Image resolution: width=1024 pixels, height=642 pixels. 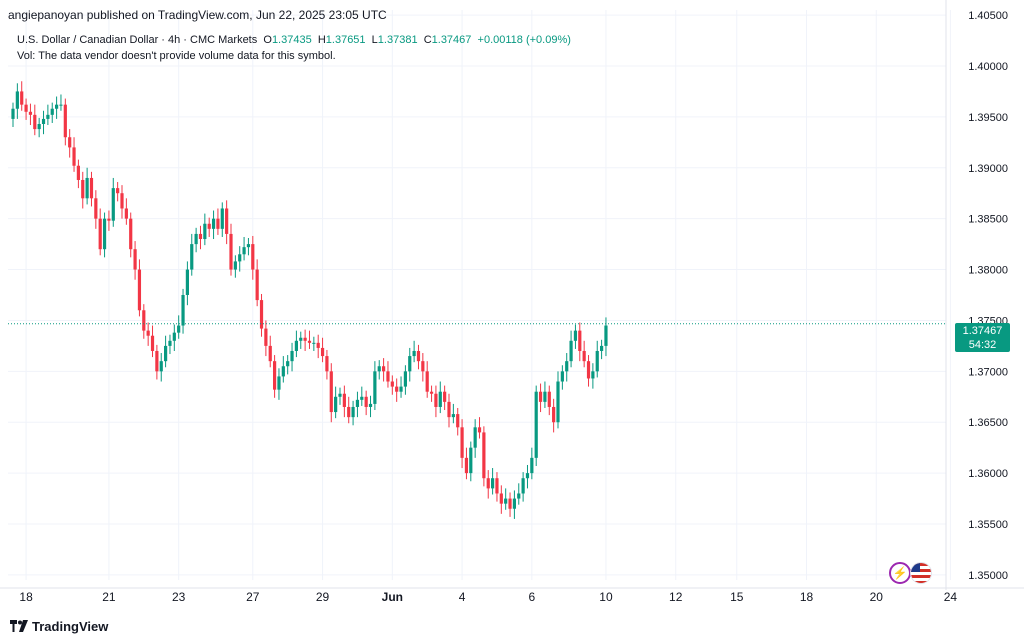 What do you see at coordinates (462, 597) in the screenshot?
I see `x-tick-label: 4` at bounding box center [462, 597].